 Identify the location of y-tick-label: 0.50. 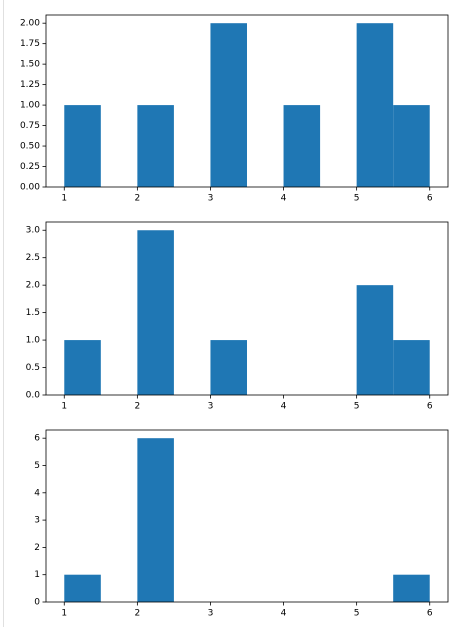
(30, 147).